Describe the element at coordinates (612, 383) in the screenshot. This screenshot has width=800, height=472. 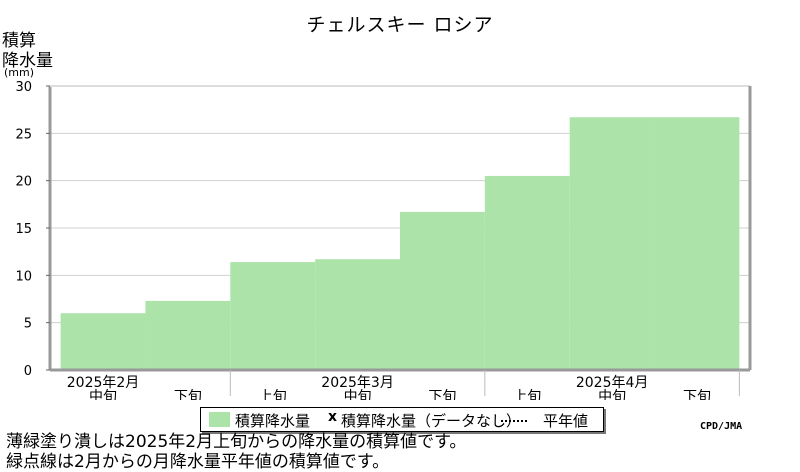
I see `x-tick-label-month: 2025年4月` at that location.